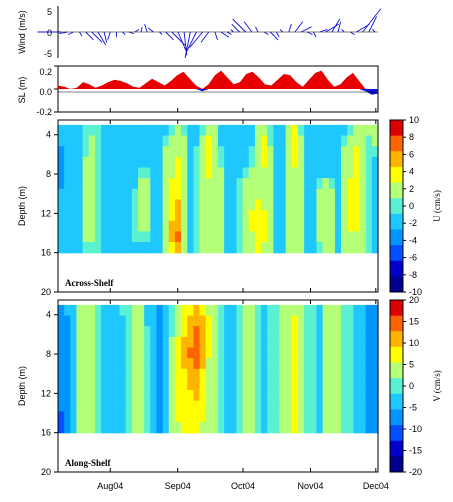 This screenshot has width=453, height=502. What do you see at coordinates (22, 32) in the screenshot?
I see `wind-axis-title: Wind (m/s)` at bounding box center [22, 32].